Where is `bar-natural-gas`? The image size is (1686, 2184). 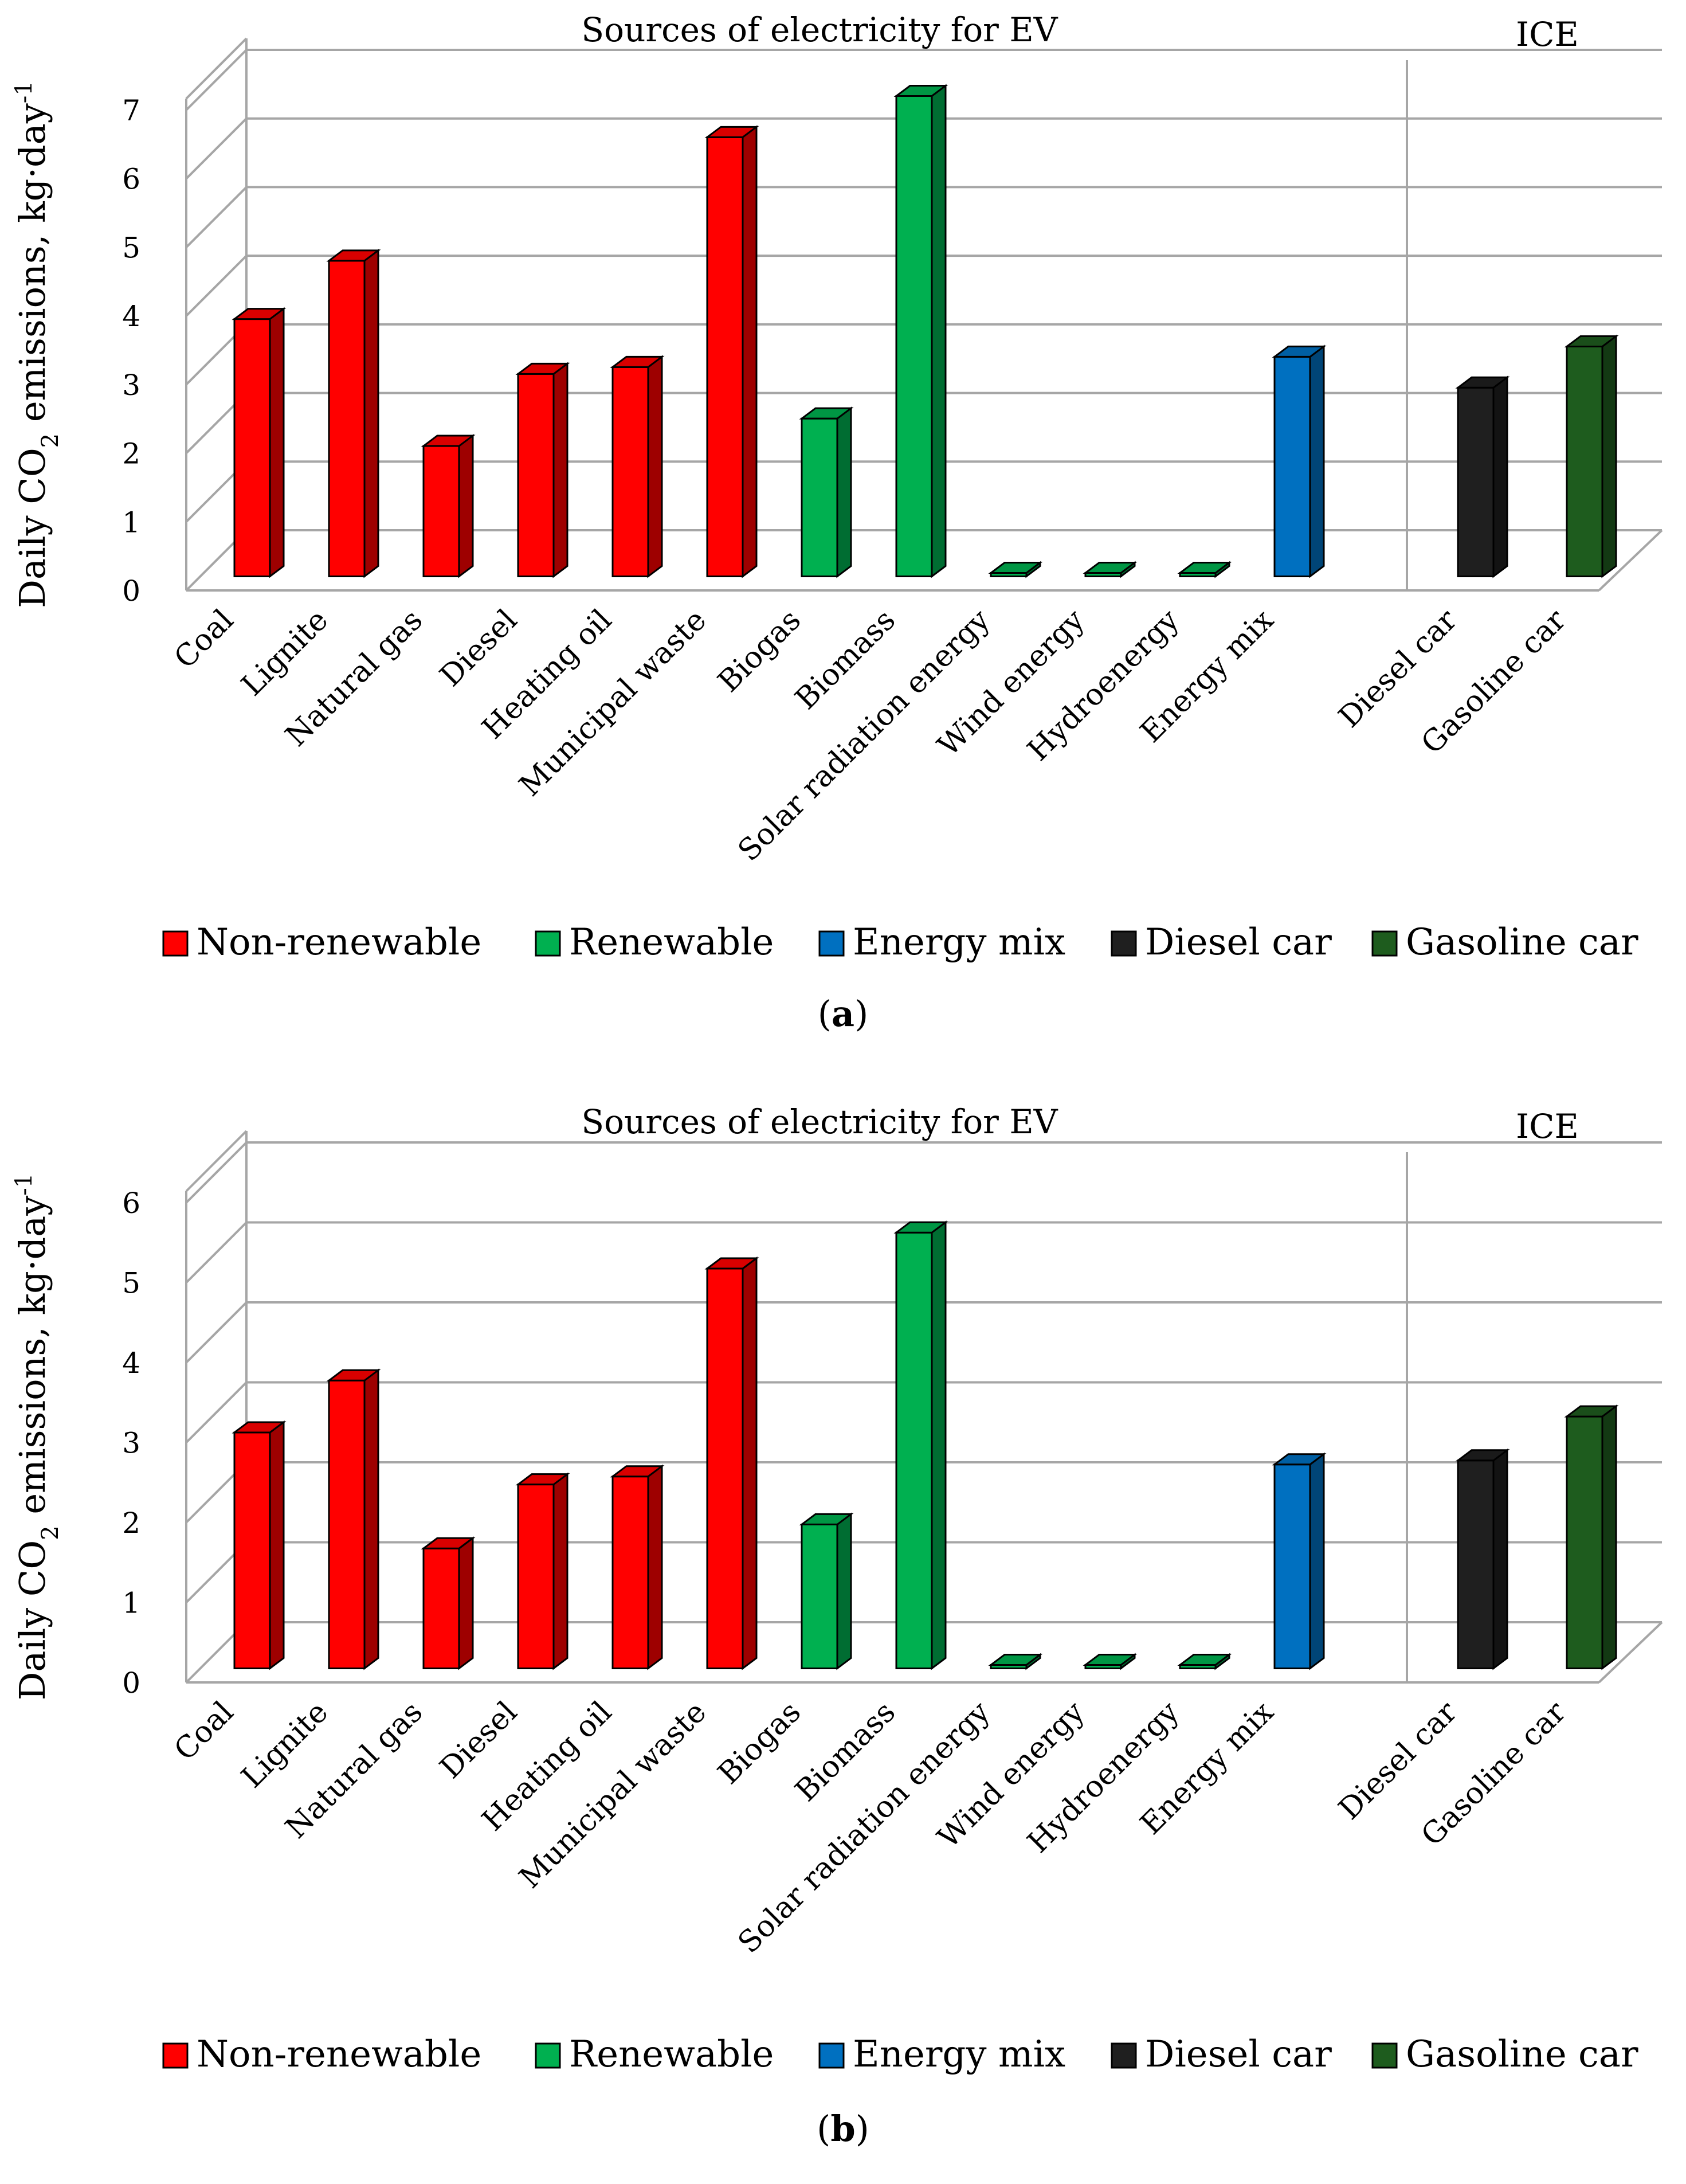 bar-natural-gas is located at coordinates (448, 506).